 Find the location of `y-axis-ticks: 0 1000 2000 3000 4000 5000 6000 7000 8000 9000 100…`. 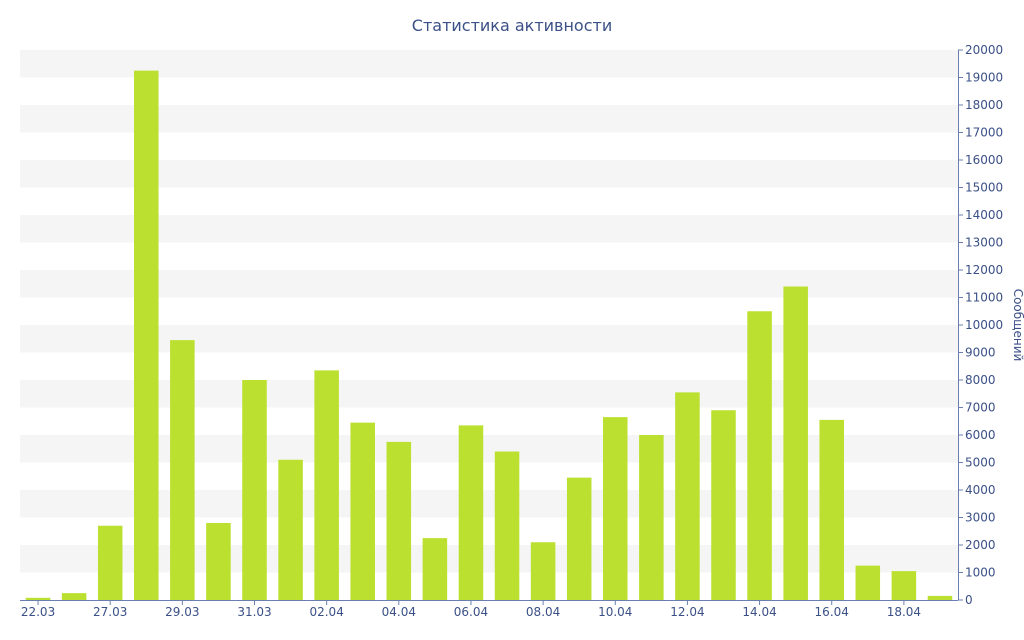

y-axis-ticks: 0 1000 2000 3000 4000 5000 6000 7000 8000 9000 100… is located at coordinates (980, 325).